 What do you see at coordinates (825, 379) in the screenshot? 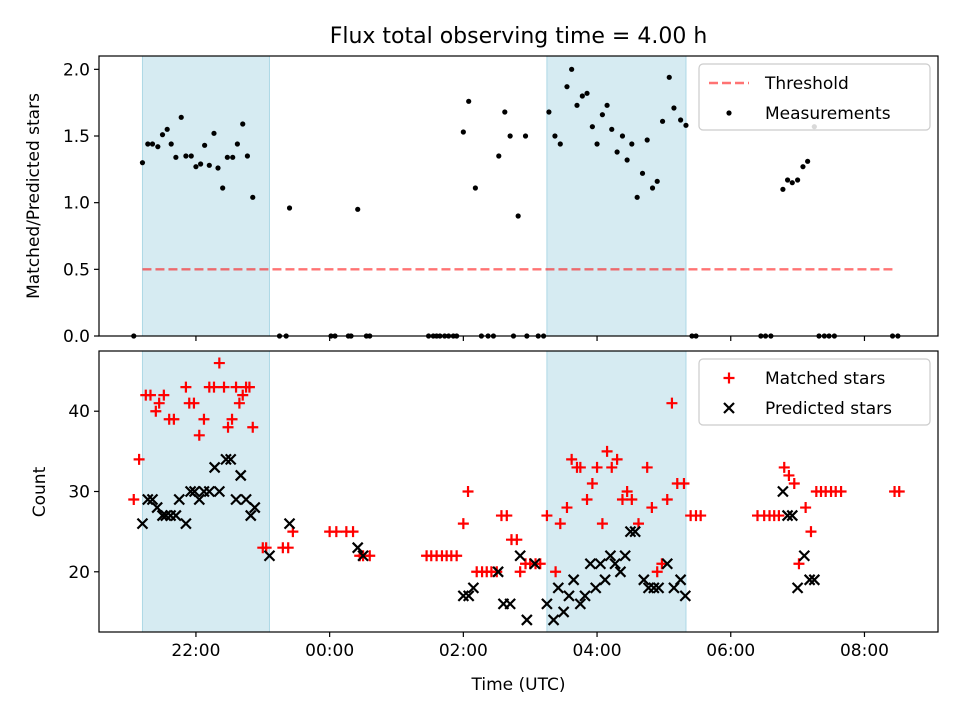
I see `legend-label-matched-stars: Matched stars` at bounding box center [825, 379].